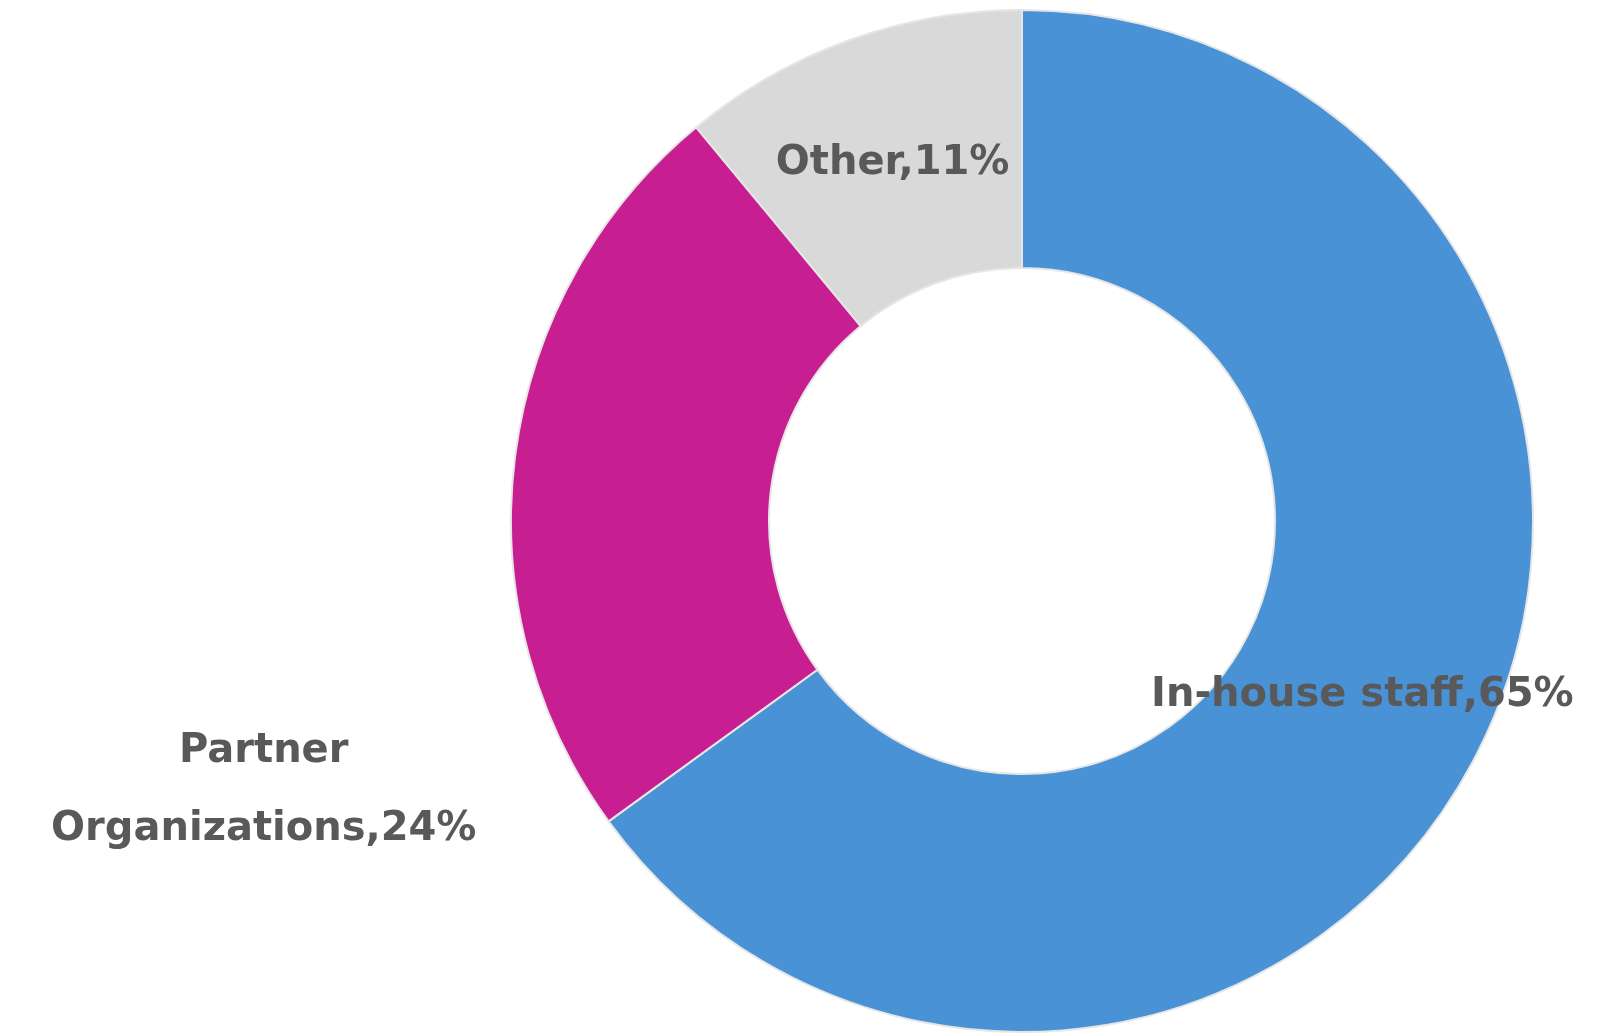 The image size is (1618, 1035). I want to click on slice-label: Other,11%, so click(892, 159).